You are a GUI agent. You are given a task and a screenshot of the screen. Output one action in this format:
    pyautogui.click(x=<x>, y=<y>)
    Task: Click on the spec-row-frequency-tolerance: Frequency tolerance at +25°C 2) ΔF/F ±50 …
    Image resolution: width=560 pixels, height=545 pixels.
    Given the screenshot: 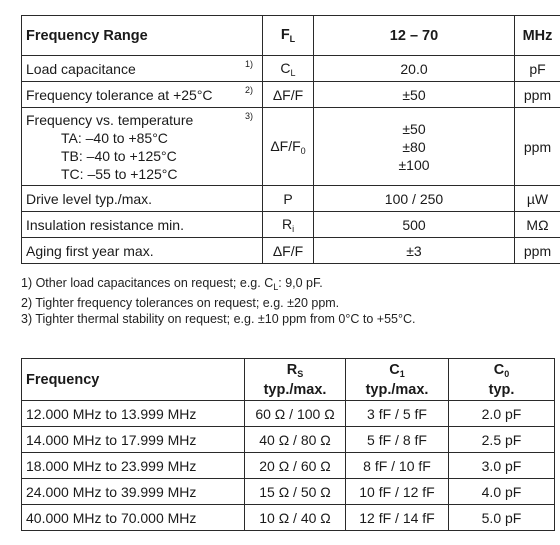 What is the action you would take?
    pyautogui.click(x=290, y=94)
    